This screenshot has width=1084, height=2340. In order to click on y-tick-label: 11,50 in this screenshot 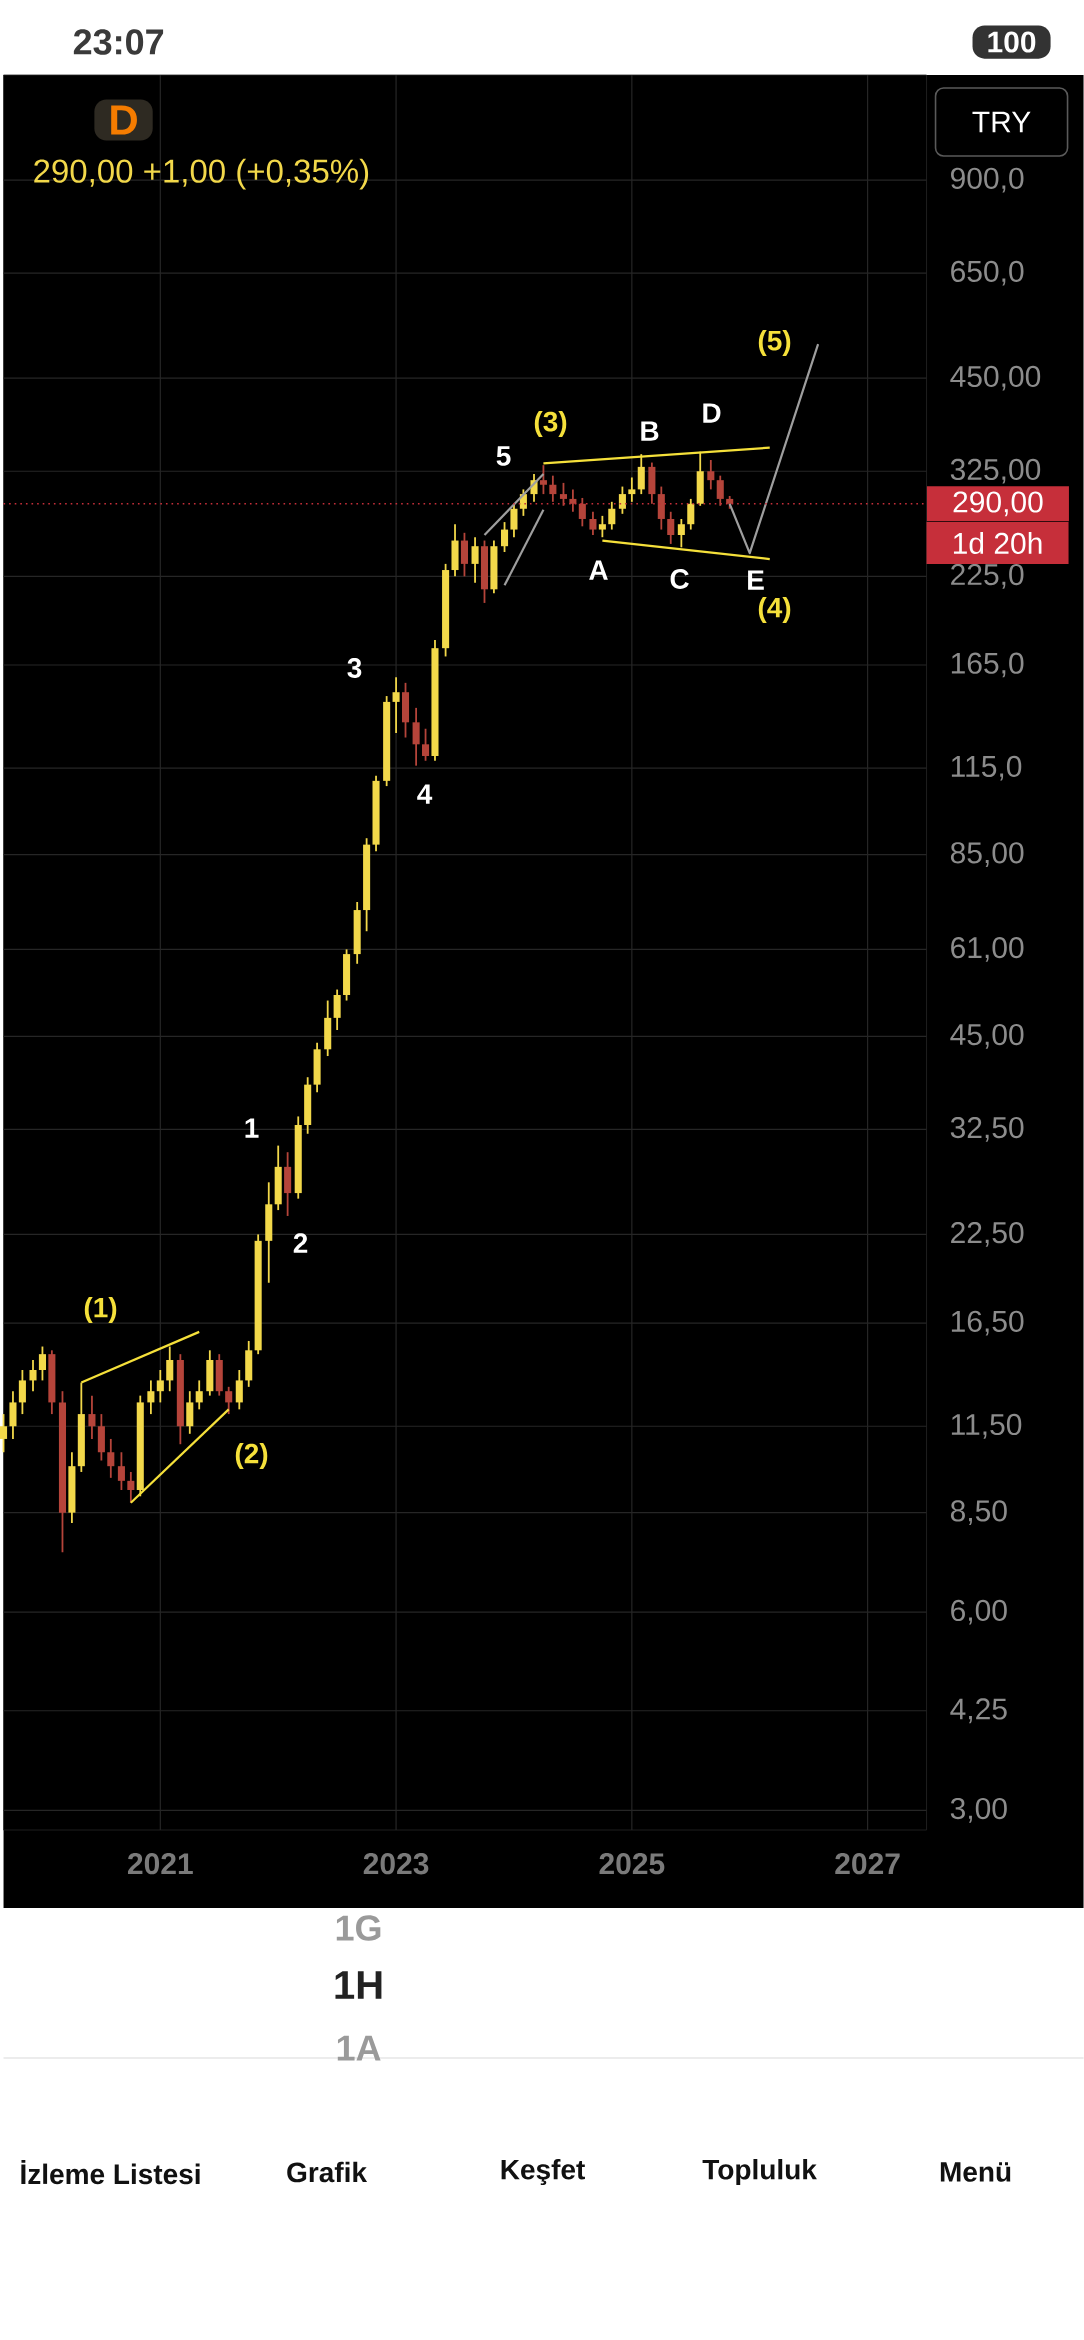, I will do `click(986, 1426)`.